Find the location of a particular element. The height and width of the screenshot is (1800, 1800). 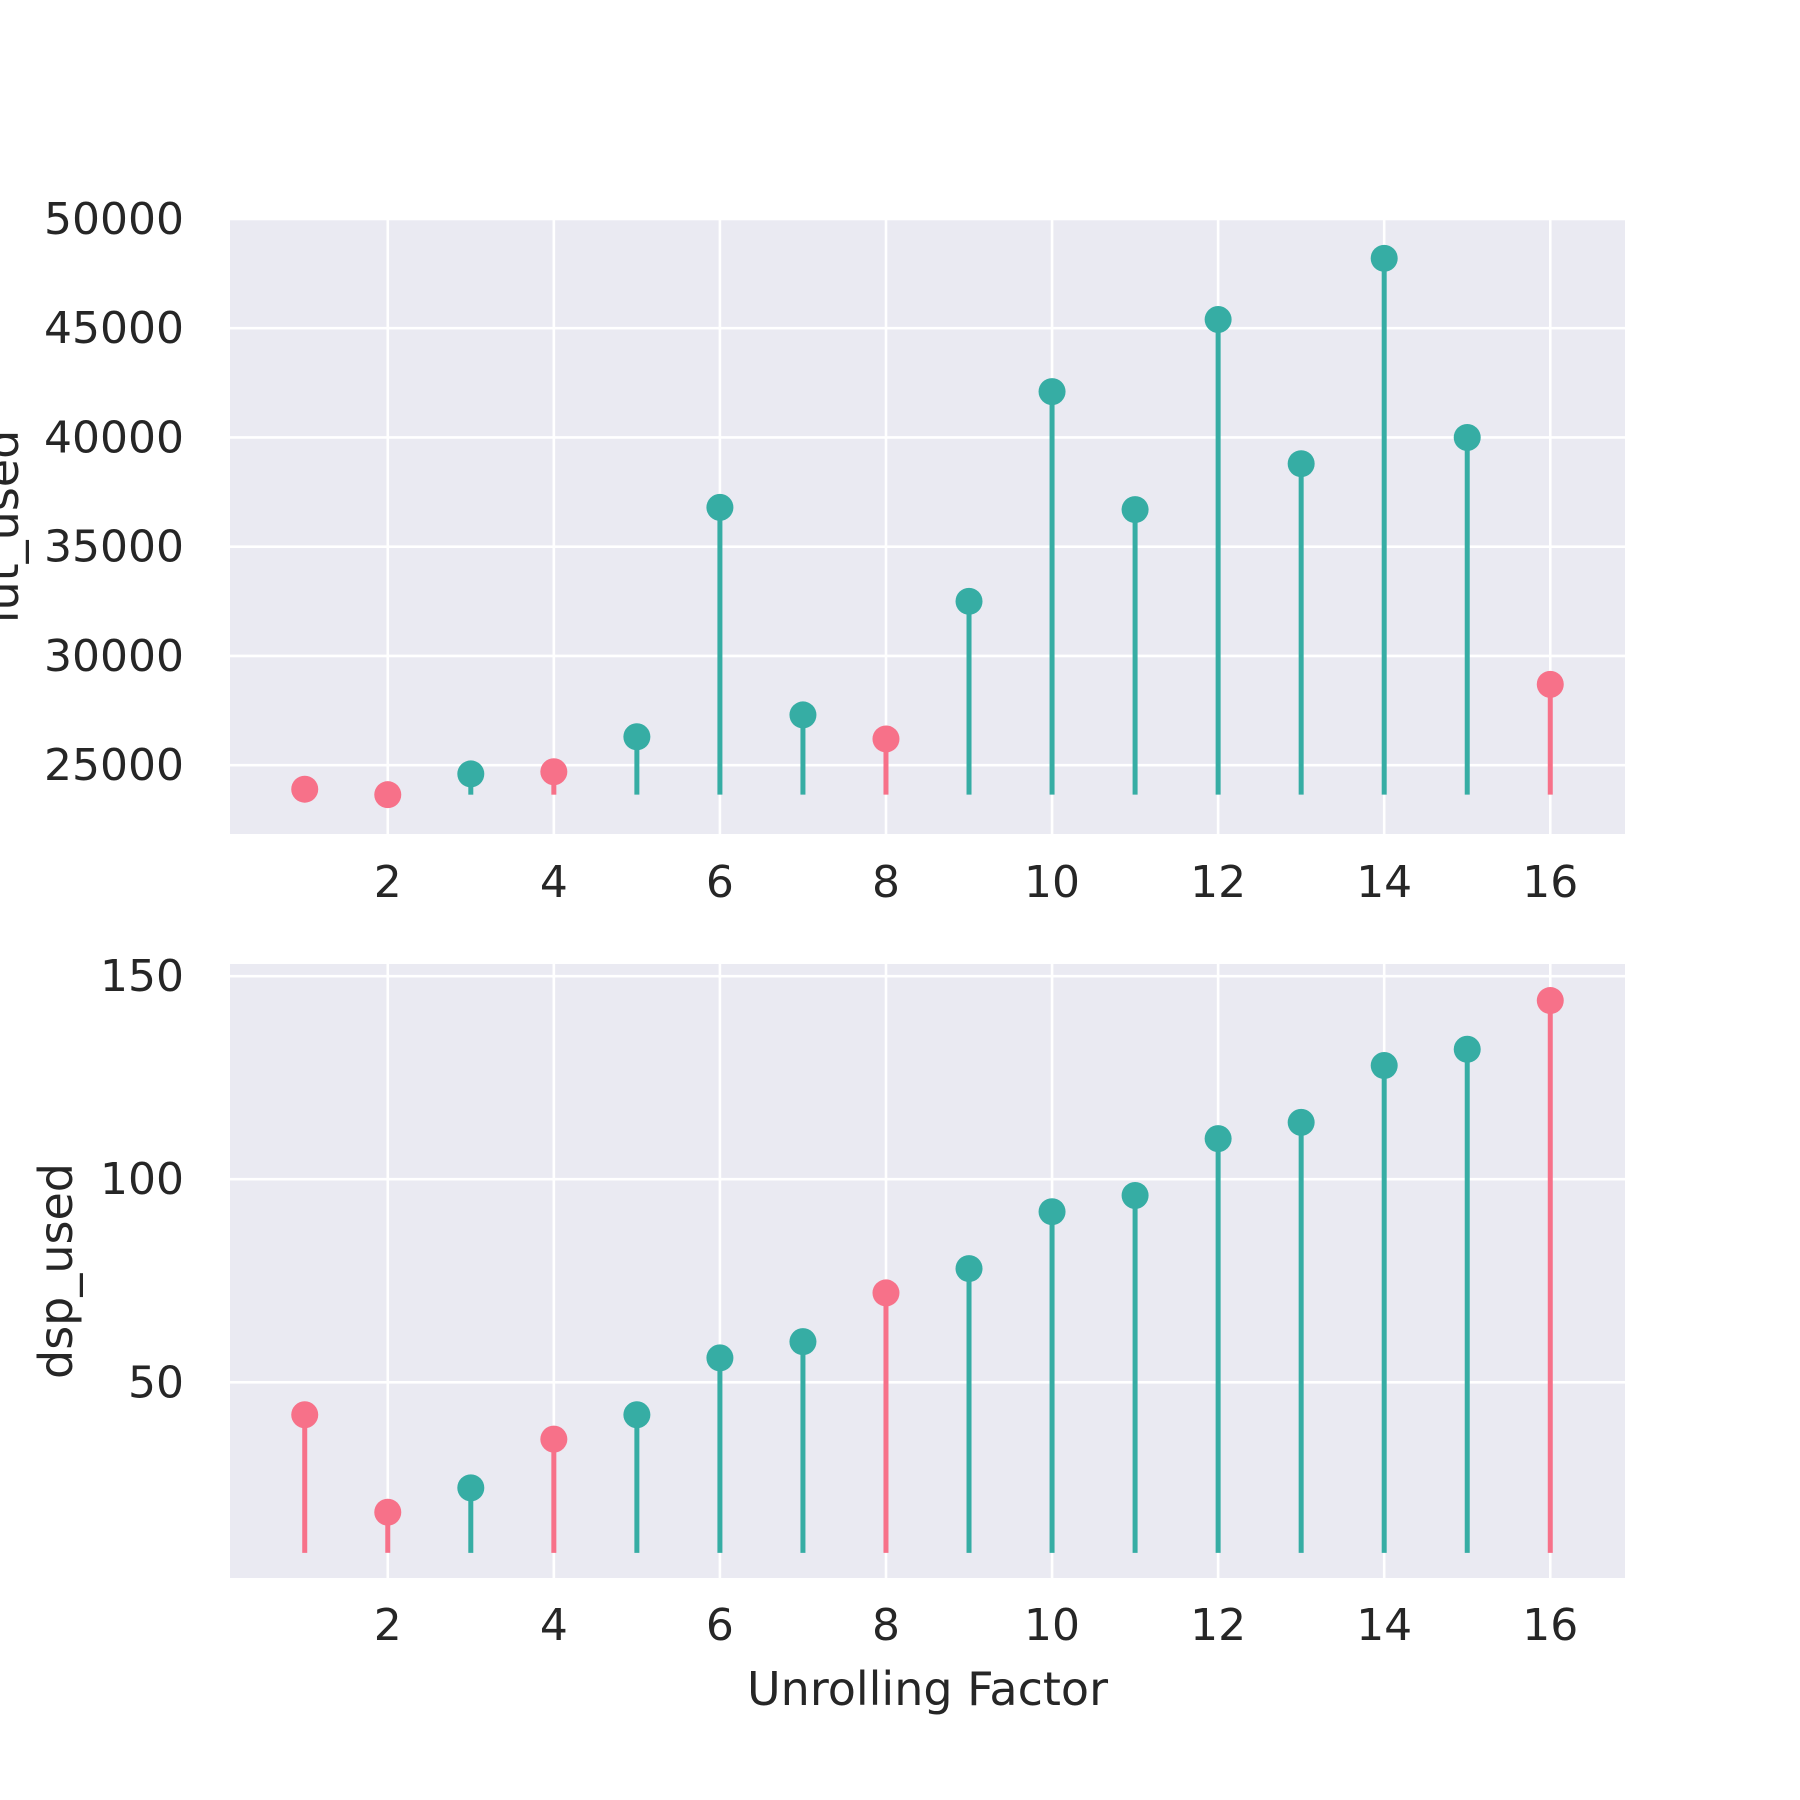

x-axis-label: Unrolling Factor is located at coordinates (927, 1689).